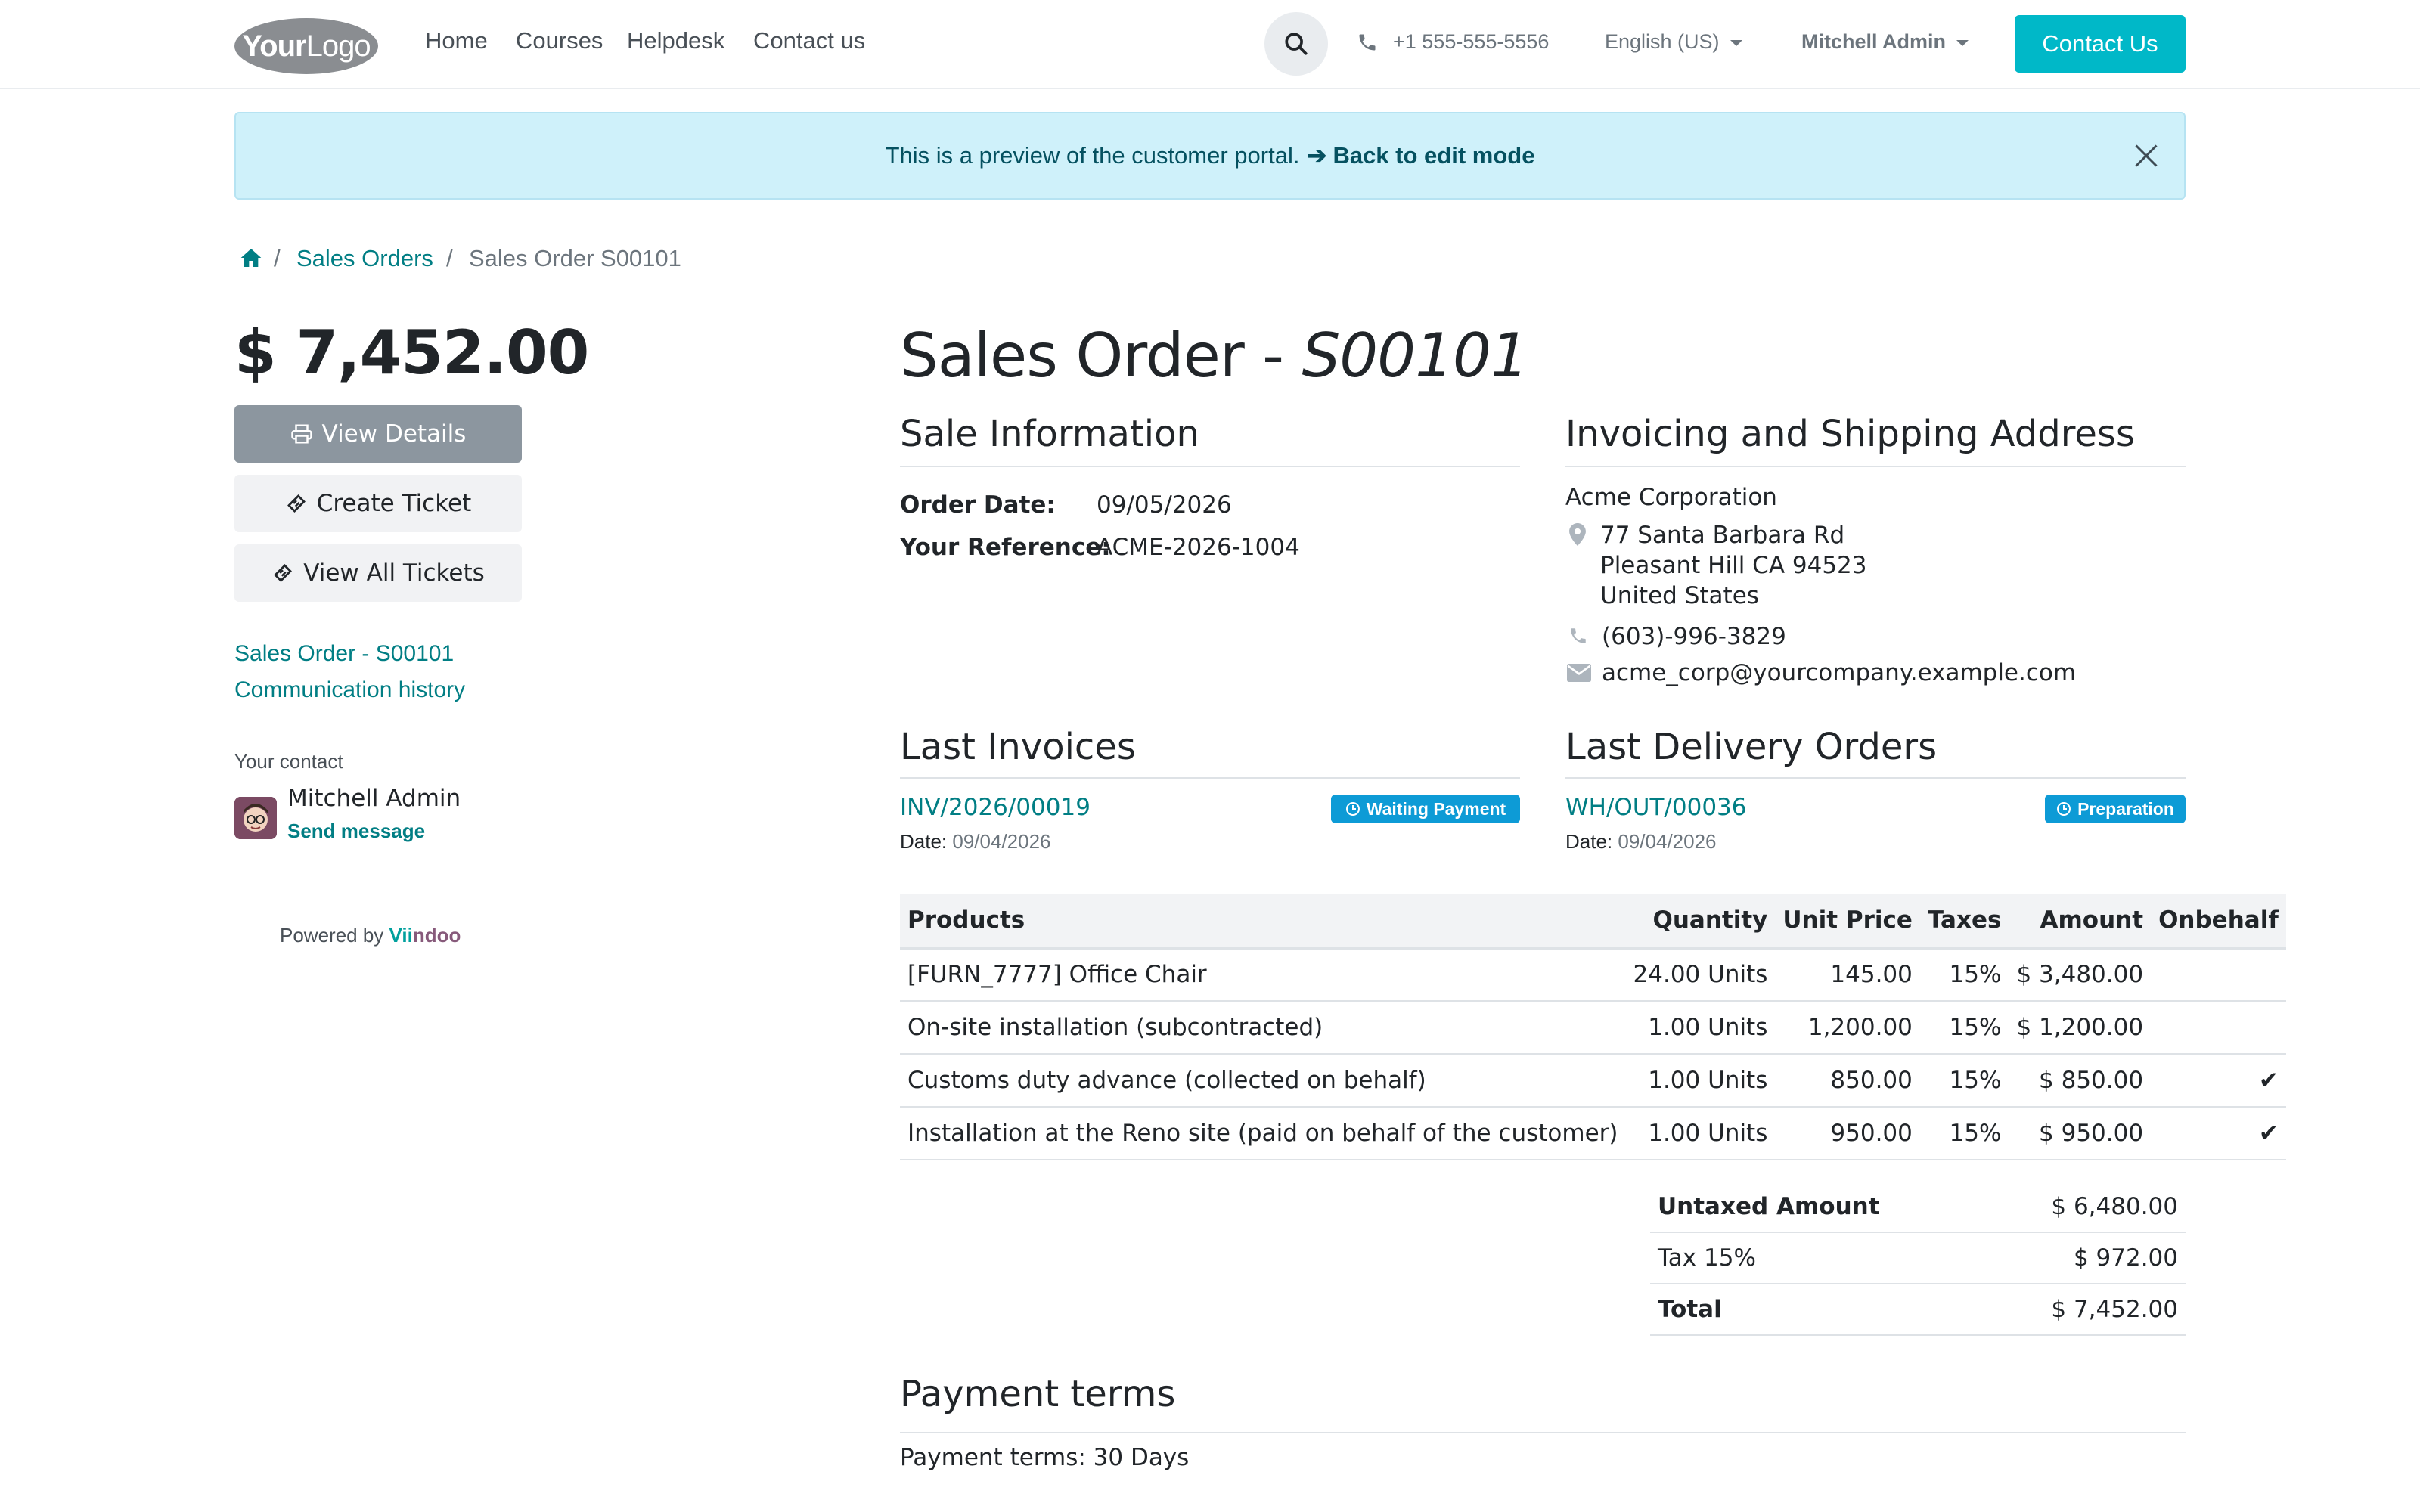  I want to click on nav-courses: Courses, so click(559, 40).